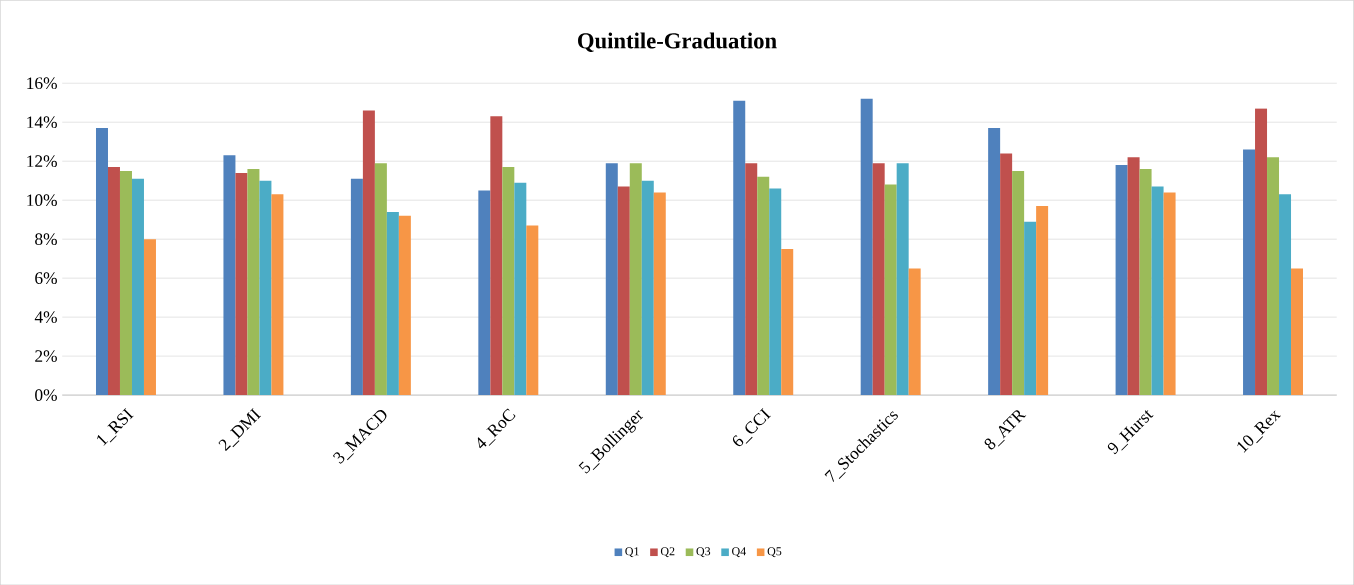 The width and height of the screenshot is (1354, 585). Describe the element at coordinates (739, 552) in the screenshot. I see `legend-label: Q4` at that location.